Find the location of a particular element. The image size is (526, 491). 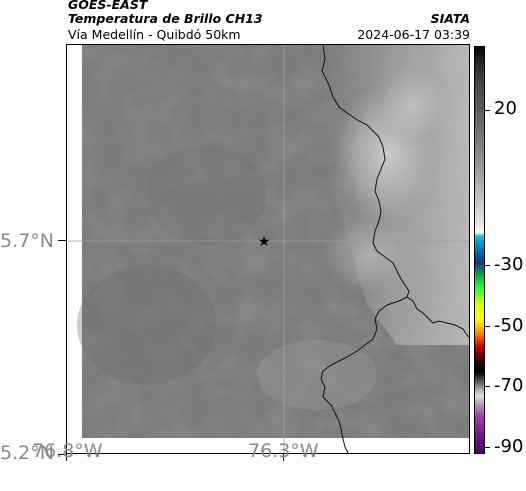

product-title: Temperatura de Brillo CH13 is located at coordinates (165, 18).